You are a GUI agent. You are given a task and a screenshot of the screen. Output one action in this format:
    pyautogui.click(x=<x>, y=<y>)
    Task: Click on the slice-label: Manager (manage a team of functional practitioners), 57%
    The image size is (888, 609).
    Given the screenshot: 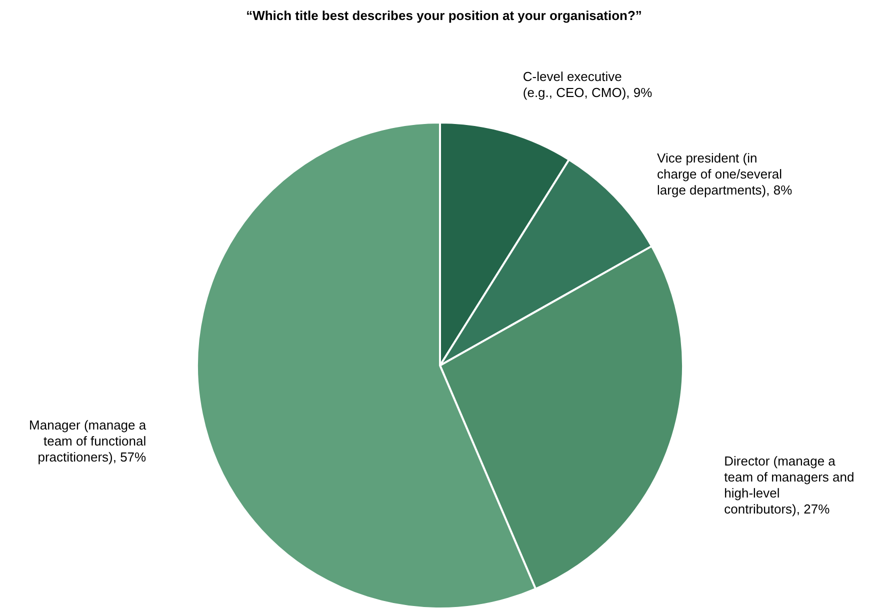 What is the action you would take?
    pyautogui.click(x=88, y=441)
    